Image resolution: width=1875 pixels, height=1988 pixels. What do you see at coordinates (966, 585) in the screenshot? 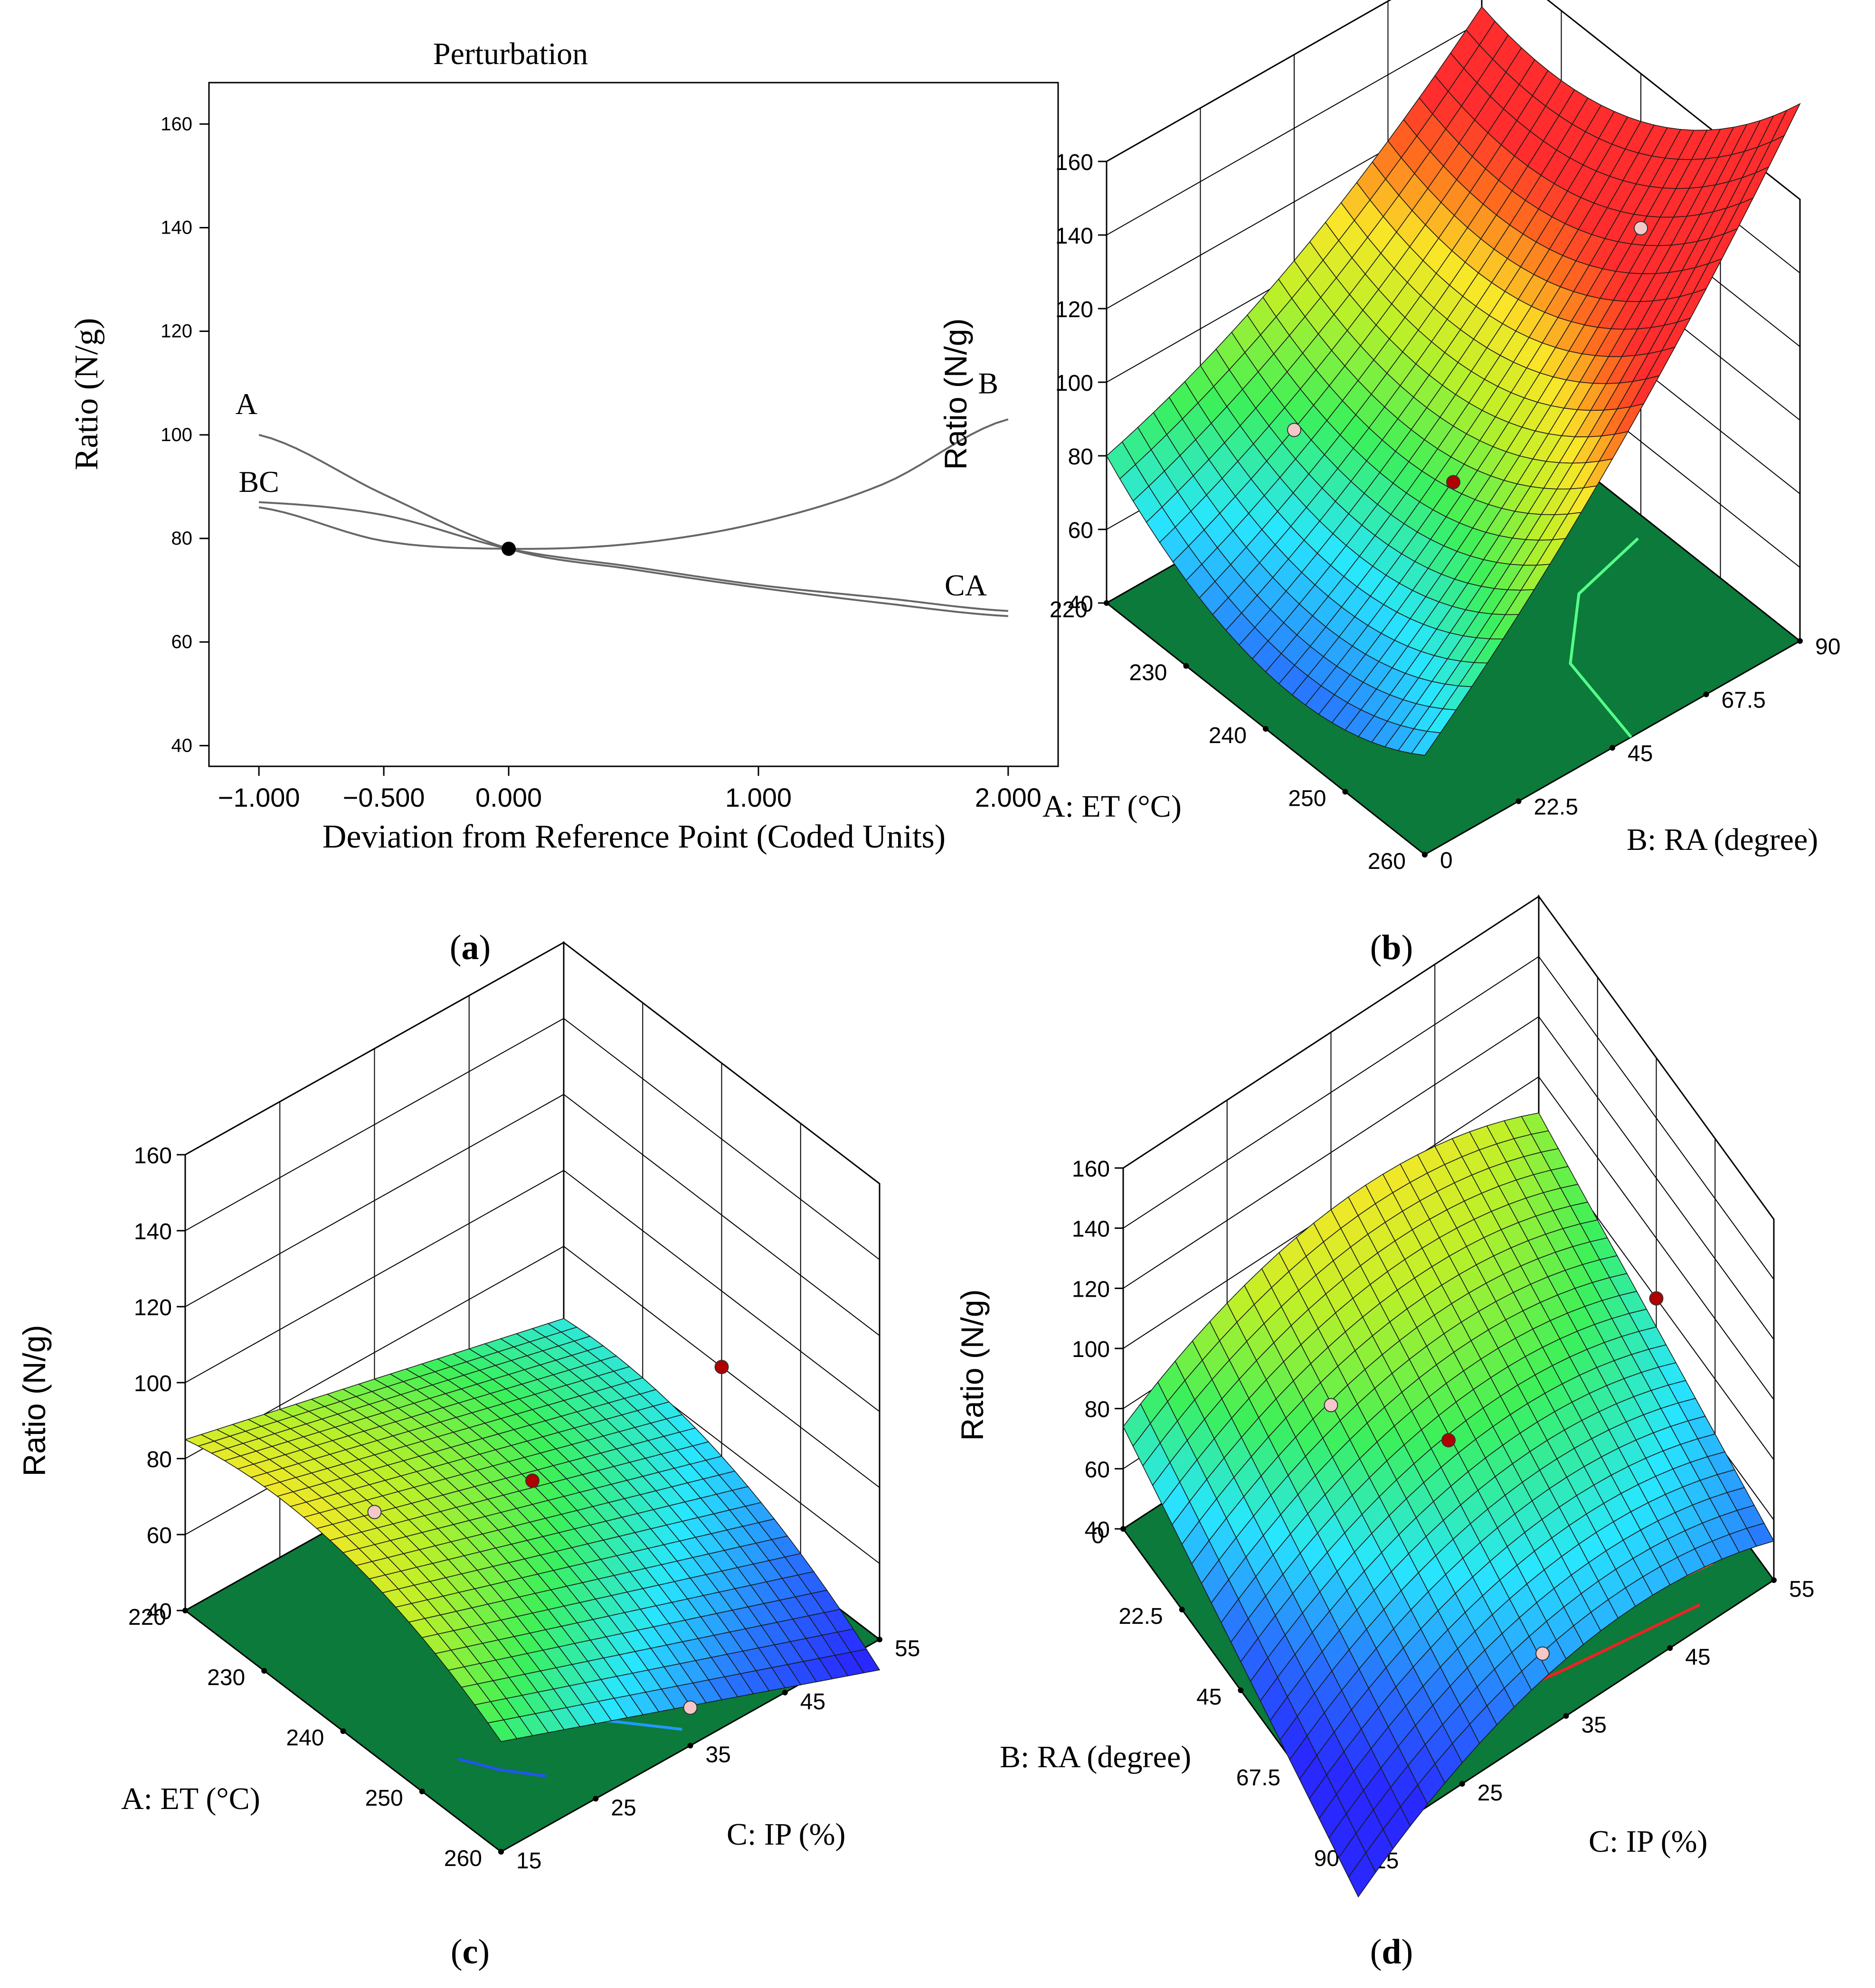
I see `curve-label-CA: CA` at bounding box center [966, 585].